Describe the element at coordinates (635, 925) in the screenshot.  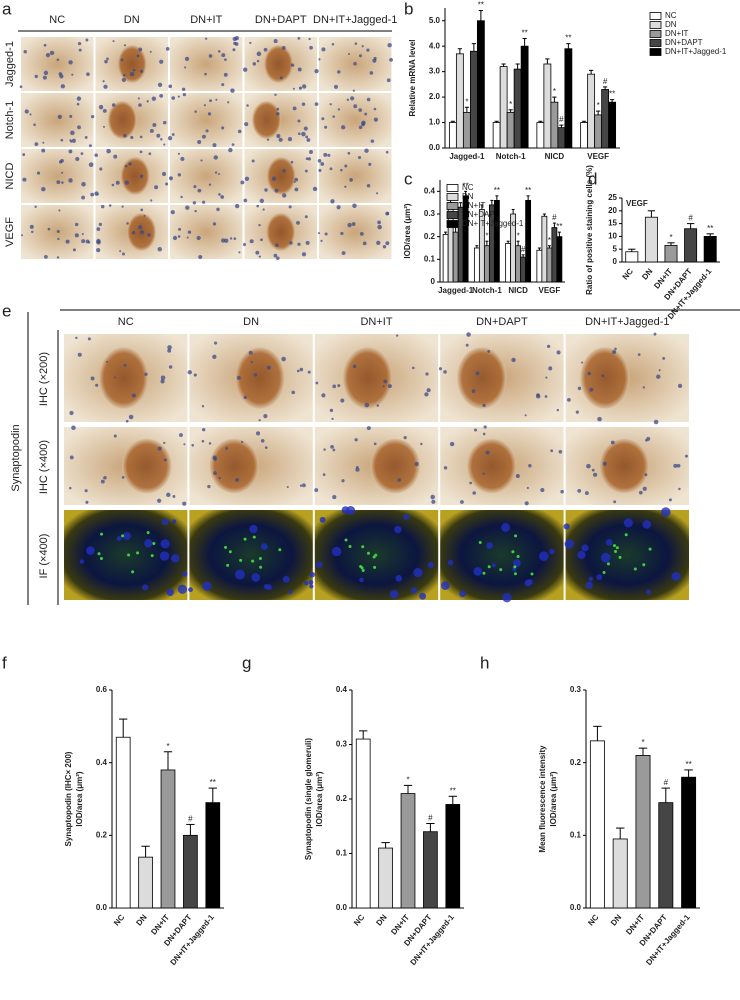
I see `x-tick-label: DN+IT` at that location.